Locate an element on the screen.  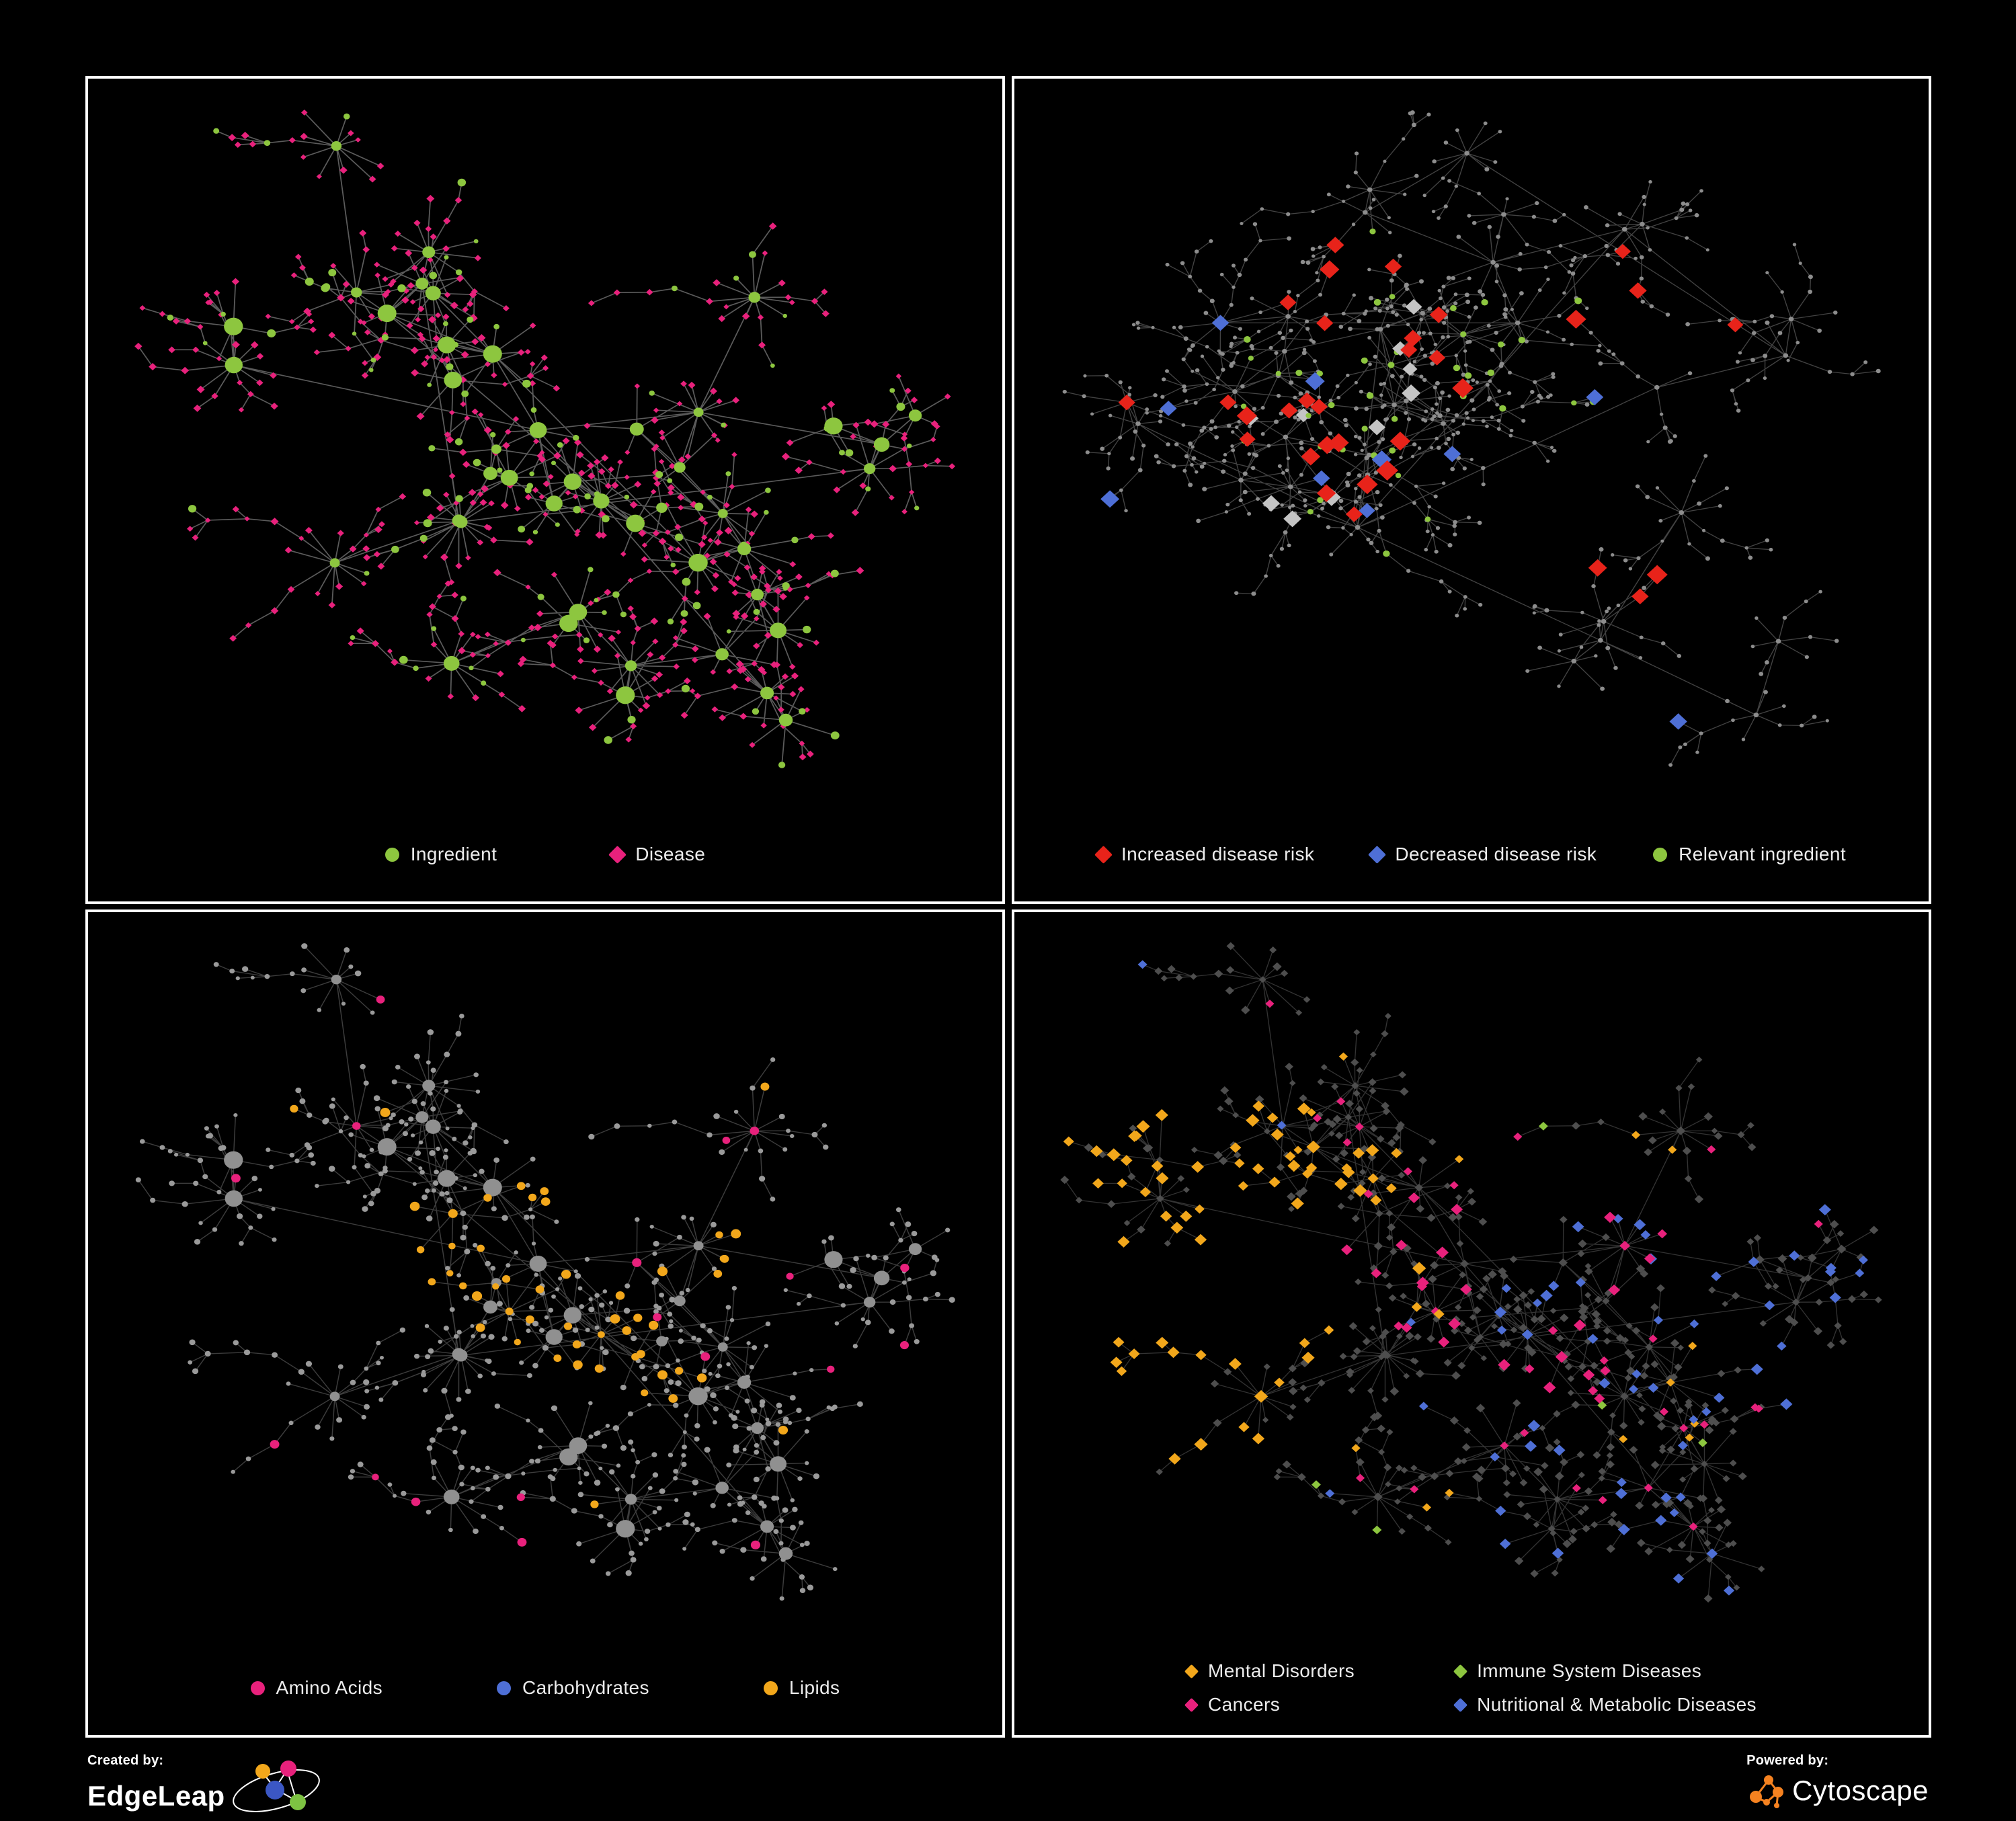
legend-label: Amino Acids is located at coordinates (329, 1688).